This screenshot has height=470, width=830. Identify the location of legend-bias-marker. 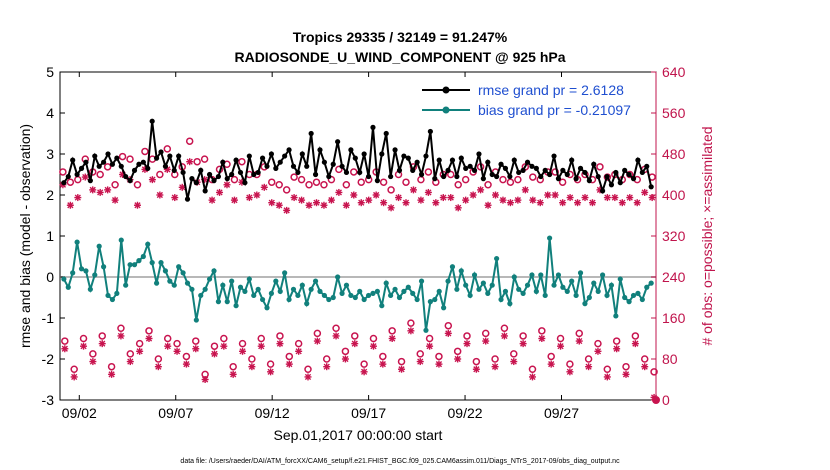
(446, 110).